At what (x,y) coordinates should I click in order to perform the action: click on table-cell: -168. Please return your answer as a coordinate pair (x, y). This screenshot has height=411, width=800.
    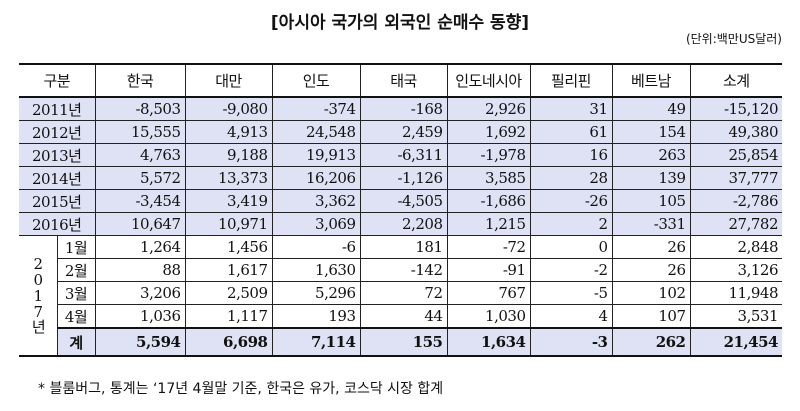
    Looking at the image, I should click on (403, 108).